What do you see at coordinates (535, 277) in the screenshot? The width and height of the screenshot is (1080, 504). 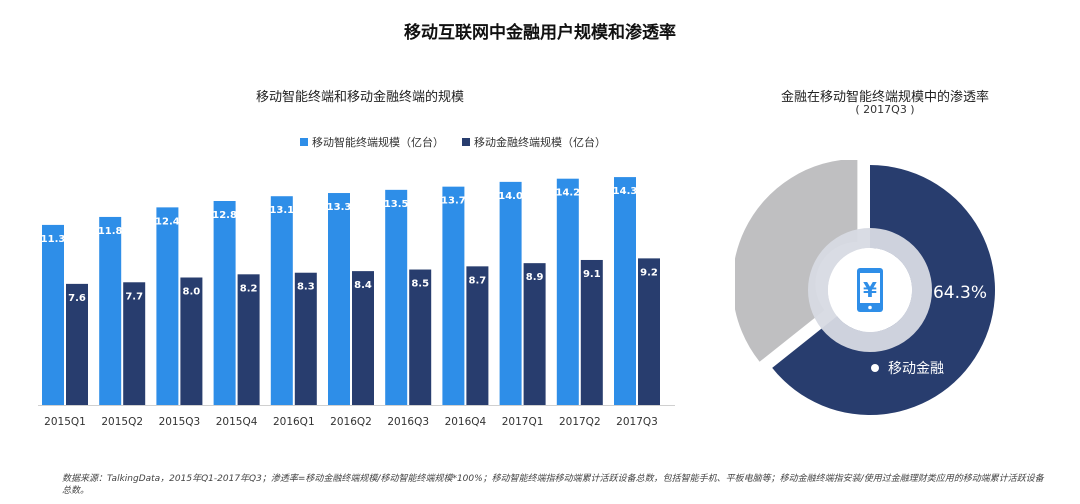 I see `data-label-s2-2017Q1: 8.9` at bounding box center [535, 277].